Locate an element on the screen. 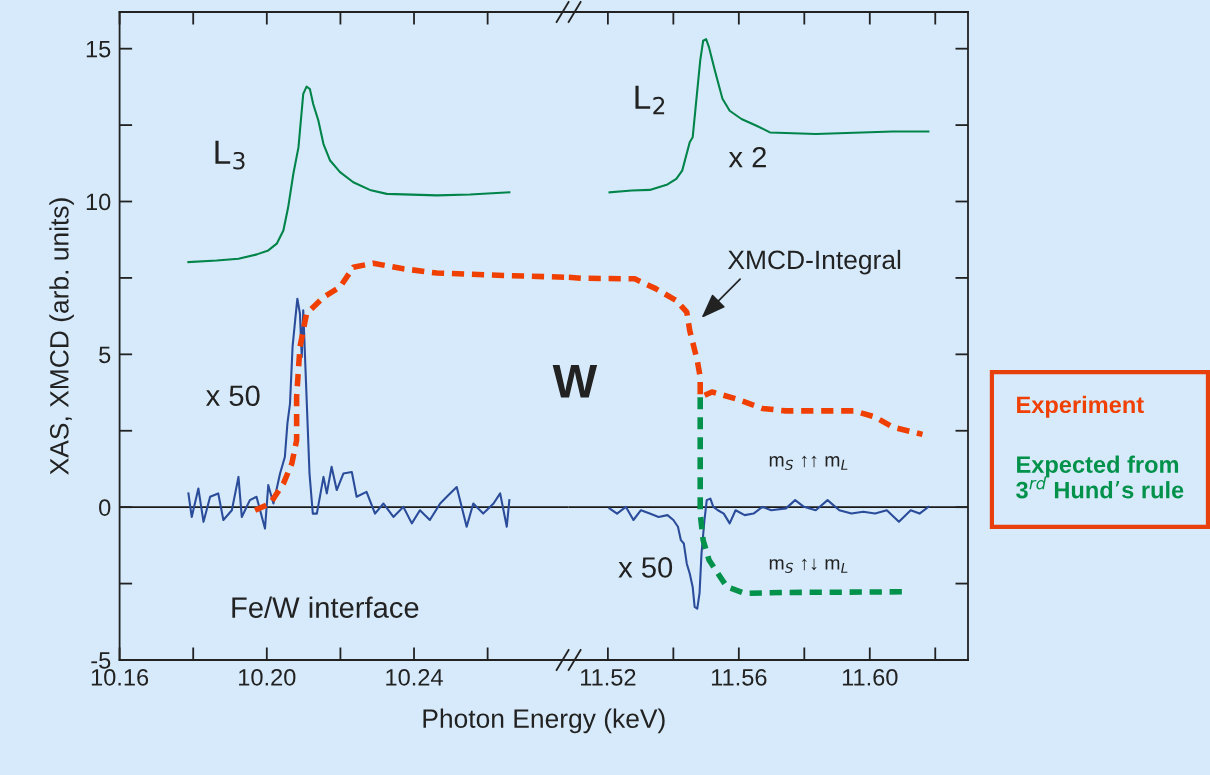  annotation: Fe/W interface is located at coordinates (325, 607).